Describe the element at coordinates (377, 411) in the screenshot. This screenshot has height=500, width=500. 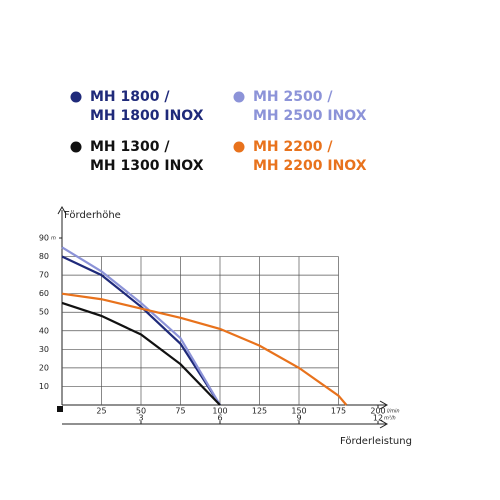
I see `x-tick-label: 200` at that location.